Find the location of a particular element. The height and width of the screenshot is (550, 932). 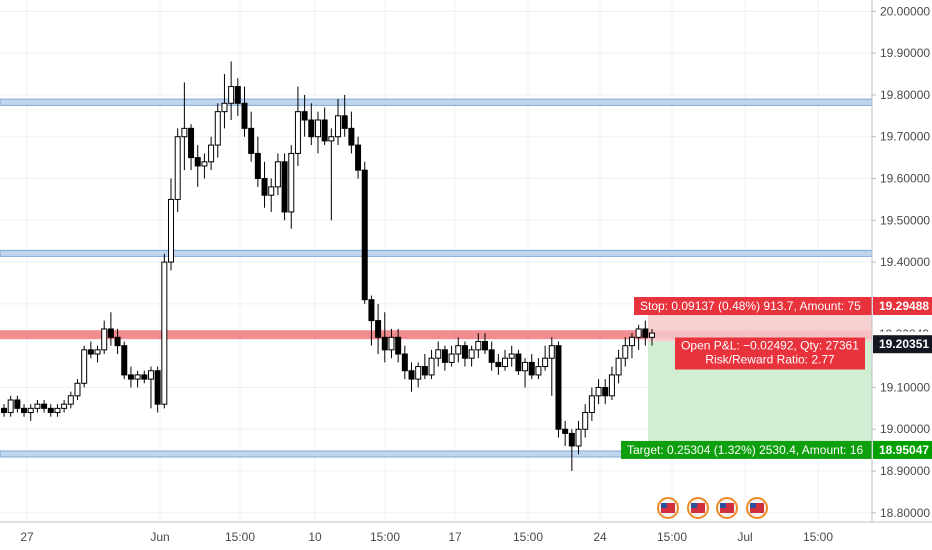

price-tick-label: 19.10000 is located at coordinates (905, 387).